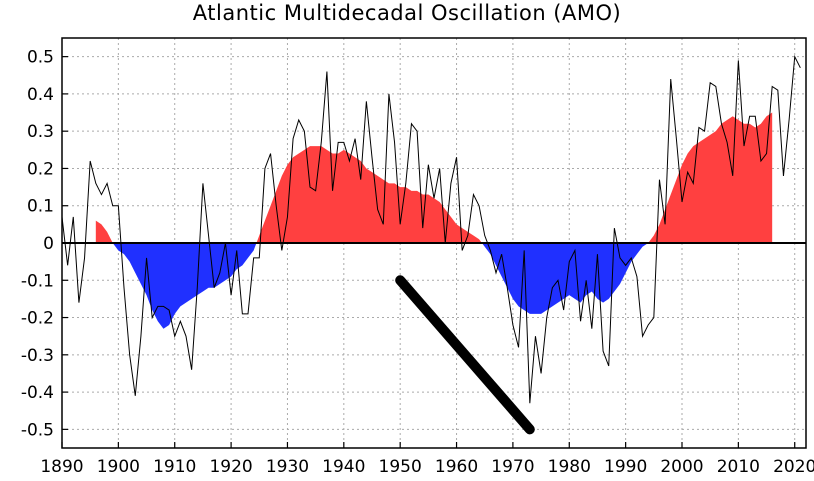 The width and height of the screenshot is (814, 481). What do you see at coordinates (738, 466) in the screenshot?
I see `x-tick-label: 2010` at bounding box center [738, 466].